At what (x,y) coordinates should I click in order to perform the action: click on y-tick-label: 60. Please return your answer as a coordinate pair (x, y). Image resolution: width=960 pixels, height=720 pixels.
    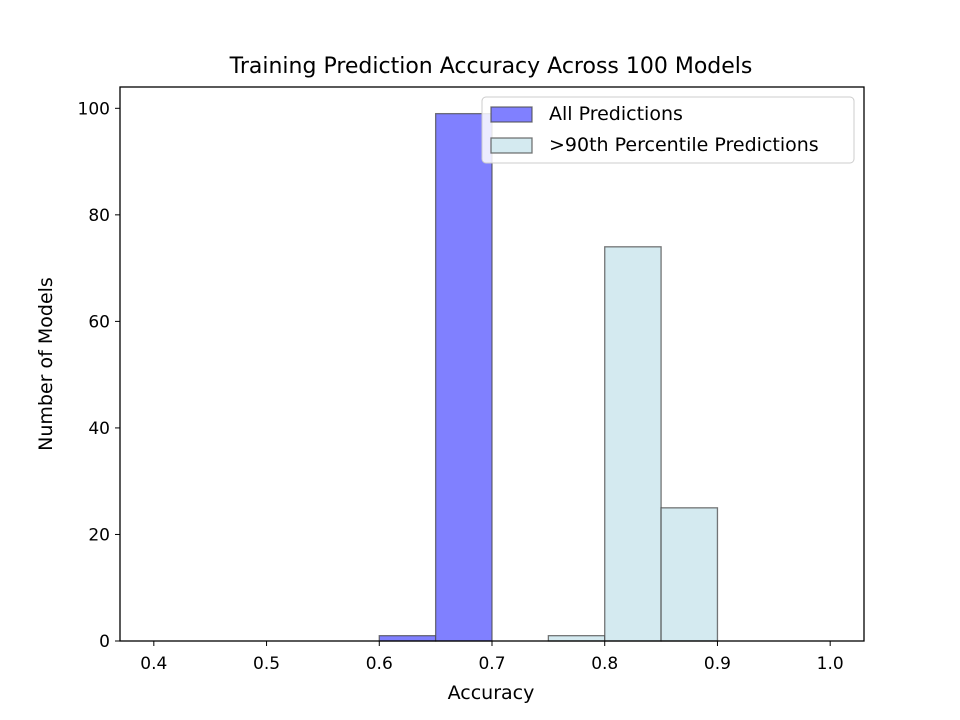
    Looking at the image, I should click on (99, 322).